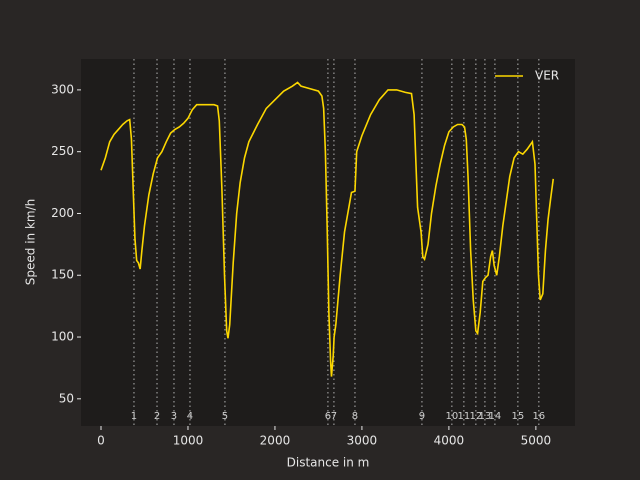 This screenshot has height=480, width=640. Describe the element at coordinates (422, 416) in the screenshot. I see `corner-label: 9` at that location.